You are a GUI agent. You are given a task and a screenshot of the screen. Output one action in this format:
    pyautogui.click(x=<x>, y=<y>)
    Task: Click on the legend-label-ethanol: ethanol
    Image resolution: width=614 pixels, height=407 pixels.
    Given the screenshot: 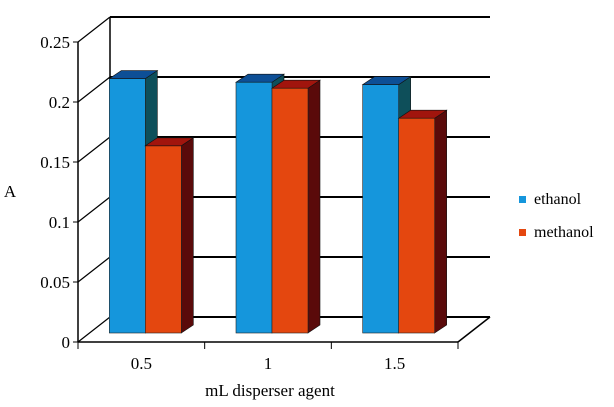 What is the action you would take?
    pyautogui.click(x=558, y=199)
    